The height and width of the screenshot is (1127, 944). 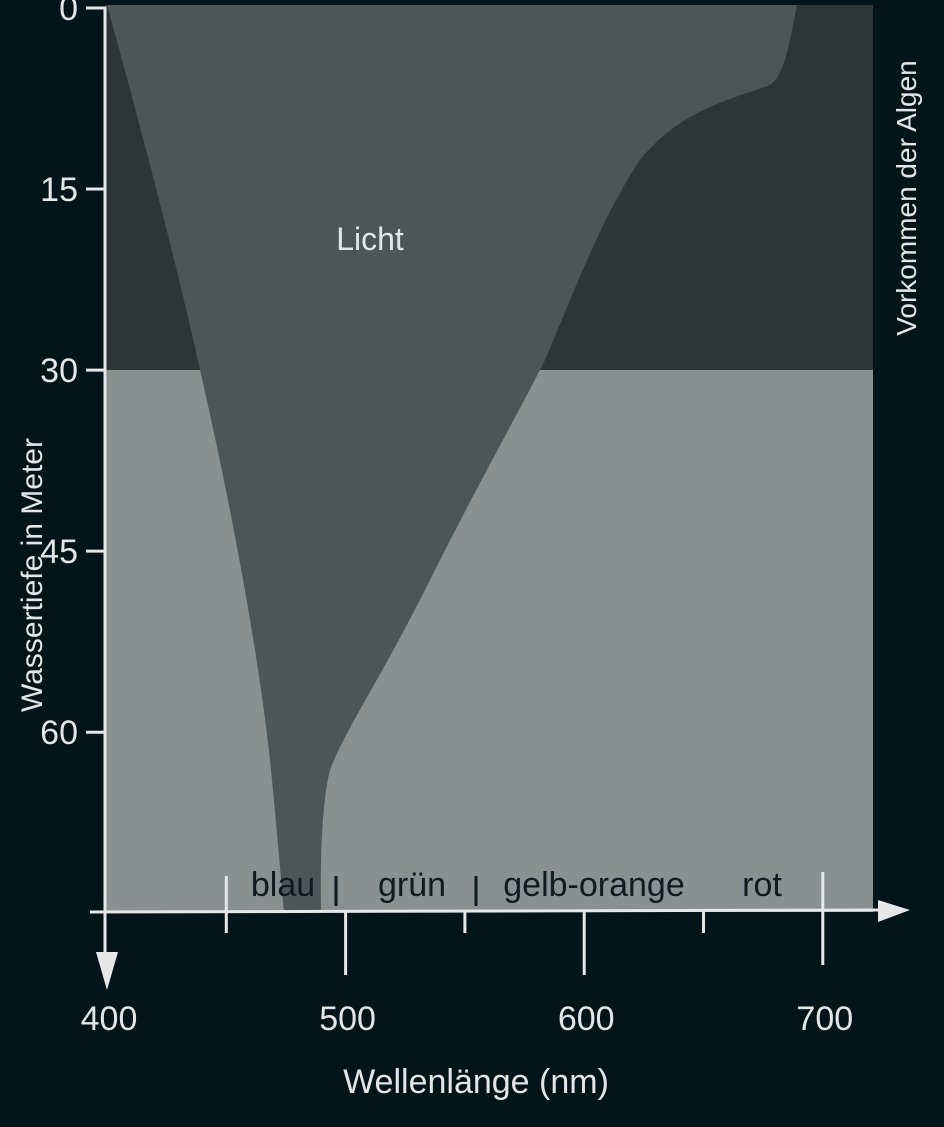 What do you see at coordinates (59, 371) in the screenshot?
I see `y-tick-label: 30` at bounding box center [59, 371].